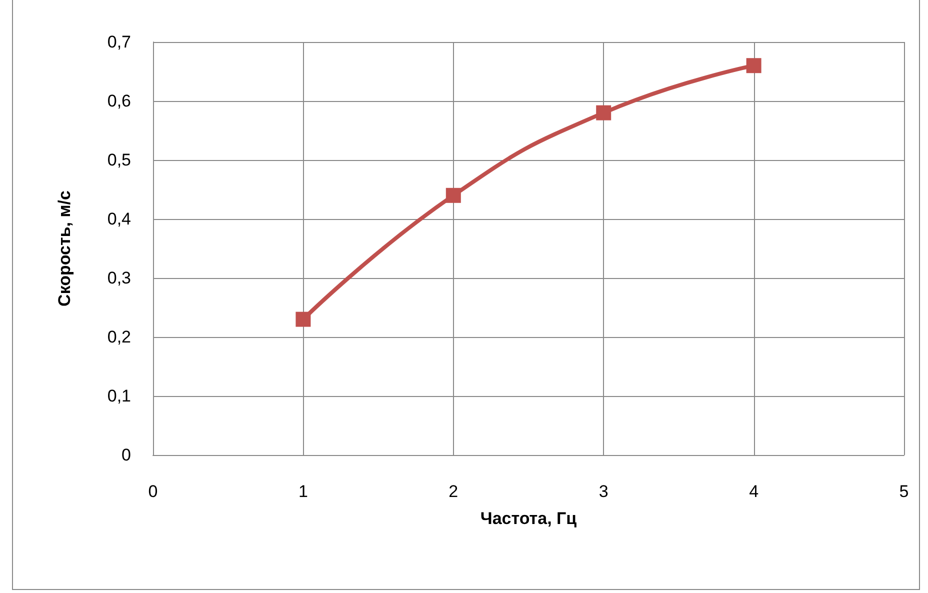 This screenshot has height=593, width=928. Describe the element at coordinates (119, 160) in the screenshot. I see `y-tick-label: 0,5` at that location.